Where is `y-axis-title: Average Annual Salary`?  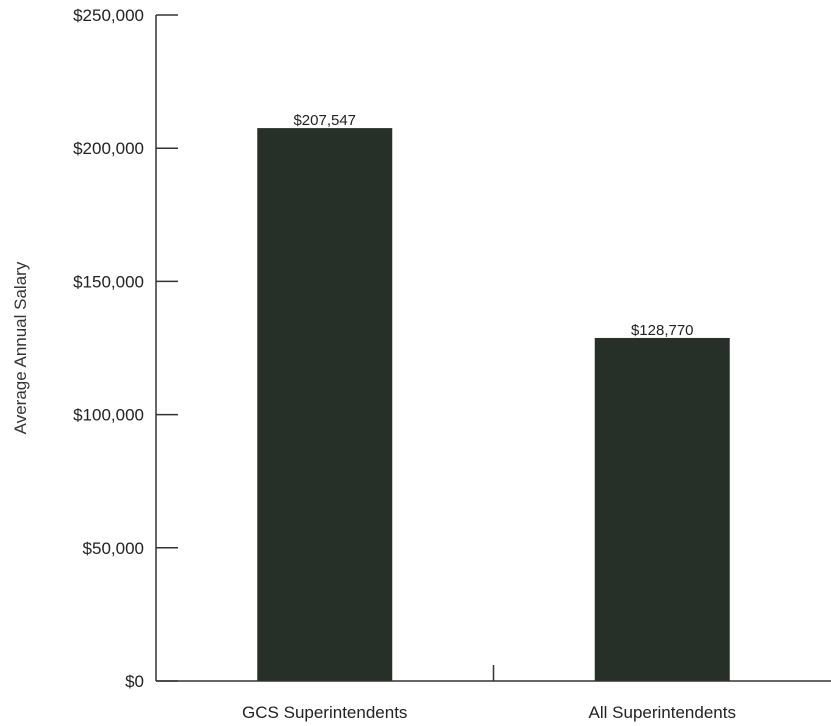 y-axis-title: Average Annual Salary is located at coordinates (20, 347).